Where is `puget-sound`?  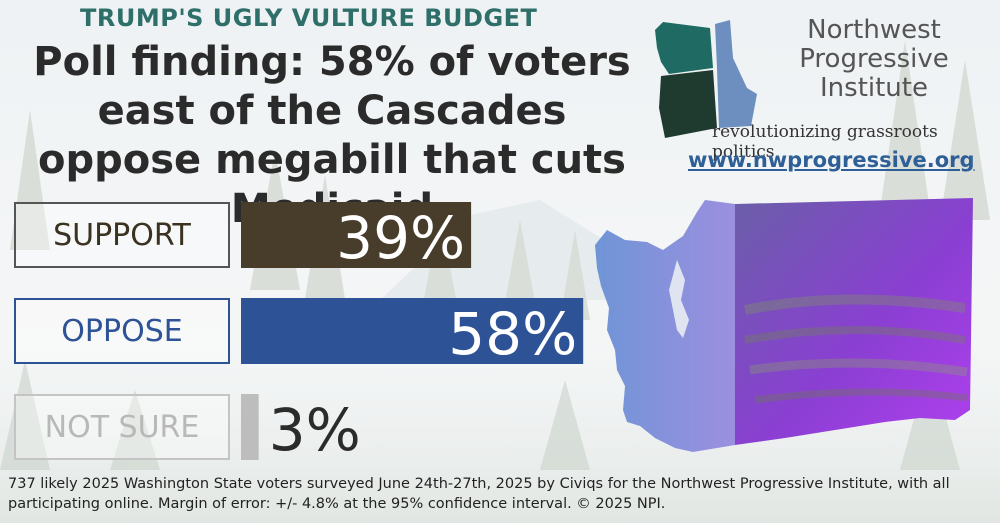 puget-sound is located at coordinates (679, 299).